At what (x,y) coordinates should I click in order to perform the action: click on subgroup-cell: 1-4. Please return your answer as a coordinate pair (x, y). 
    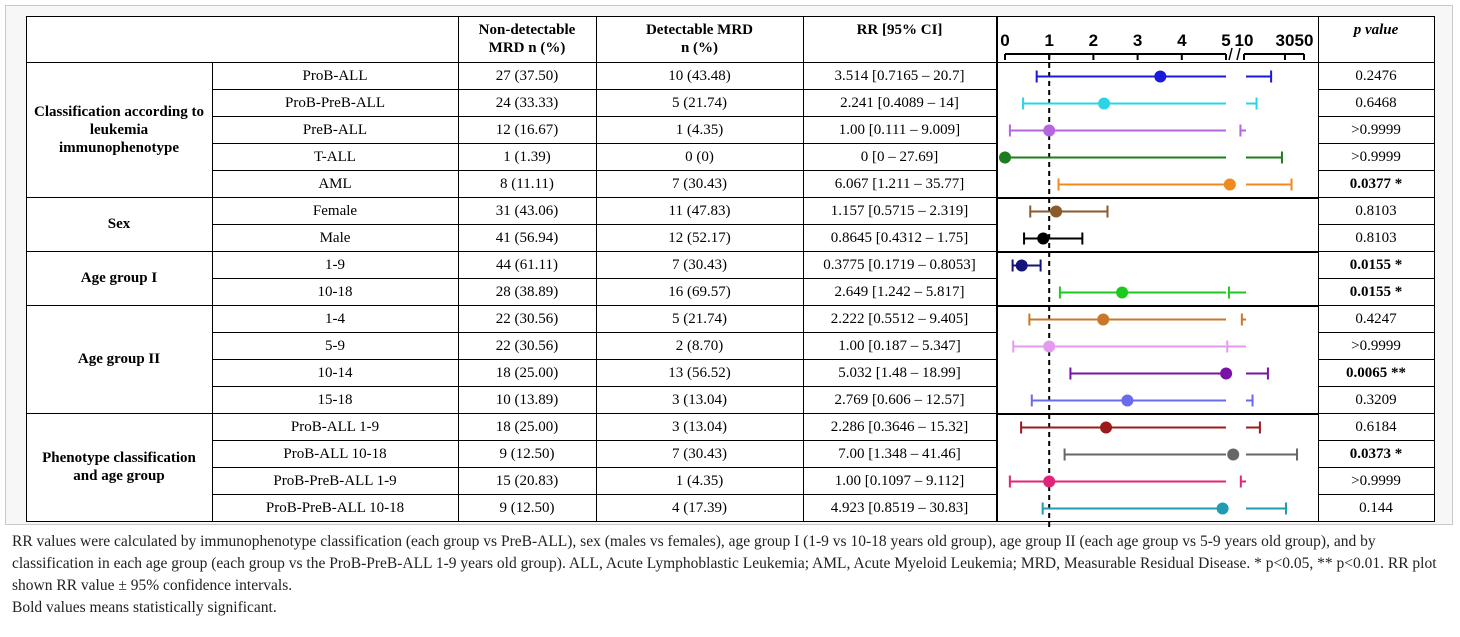
    Looking at the image, I should click on (335, 318).